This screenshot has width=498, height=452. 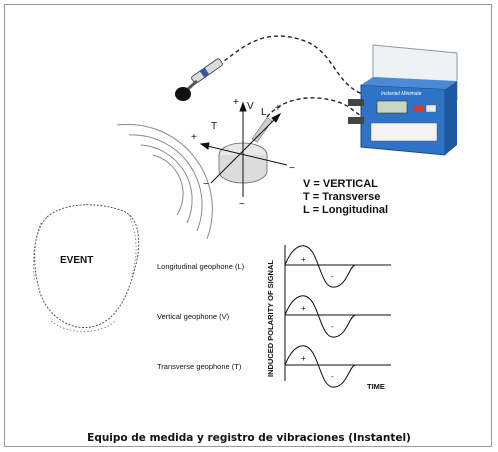 I want to click on signal-trace-longitudinal, so click(x=320, y=266).